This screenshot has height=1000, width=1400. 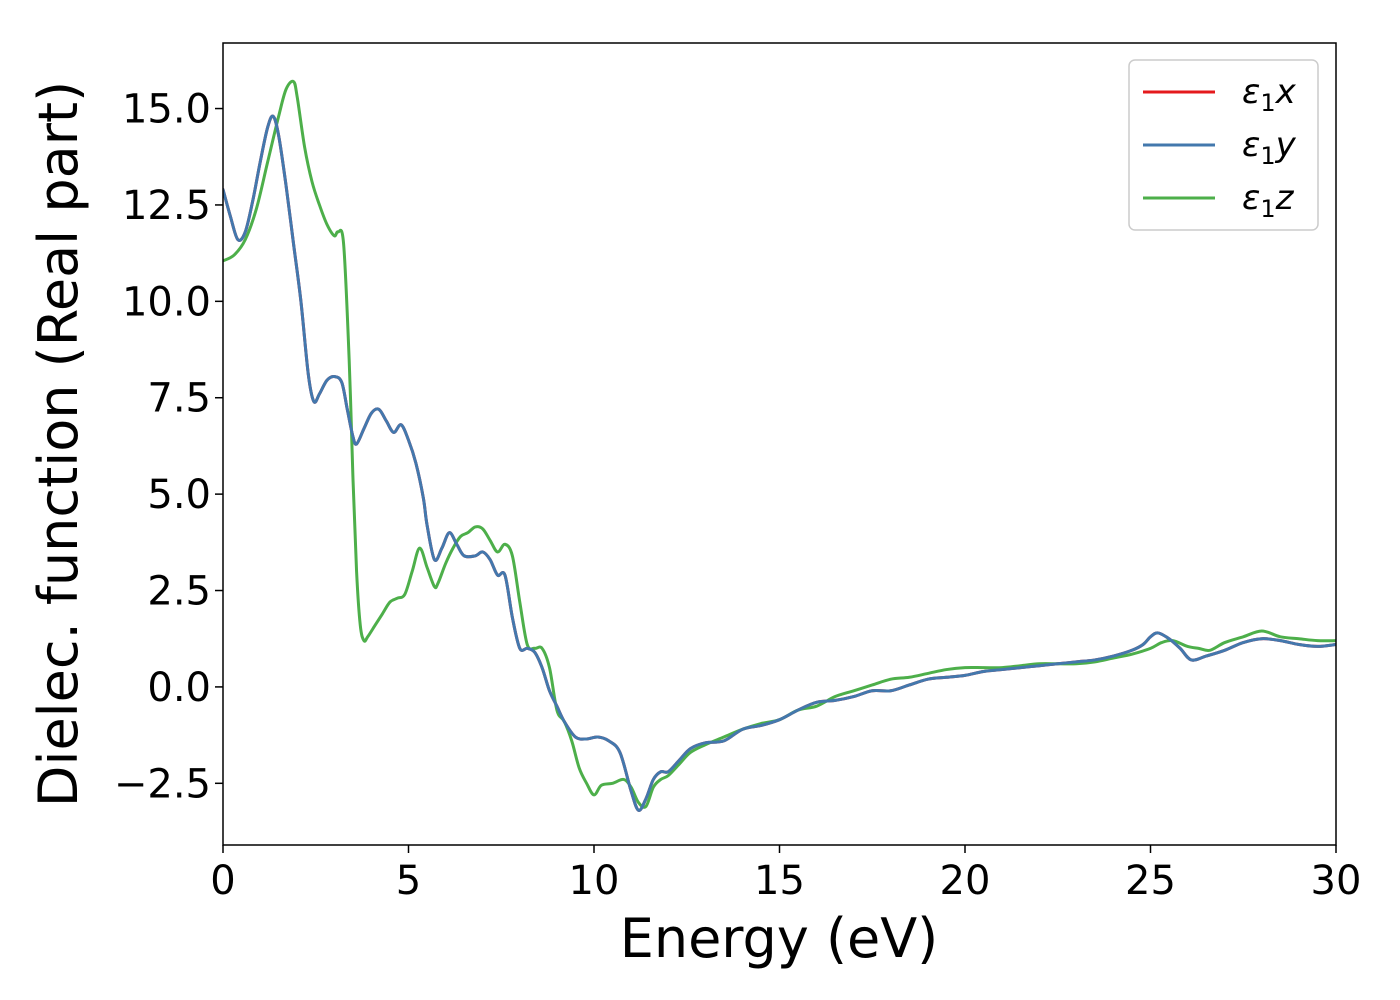 What do you see at coordinates (222, 881) in the screenshot?
I see `x-tick-label: 0` at bounding box center [222, 881].